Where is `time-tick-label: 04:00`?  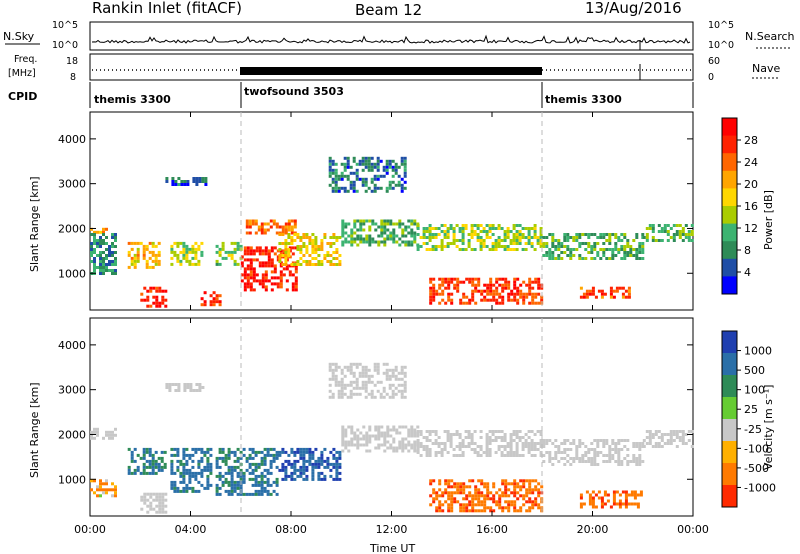
time-tick-label: 04:00 is located at coordinates (191, 529).